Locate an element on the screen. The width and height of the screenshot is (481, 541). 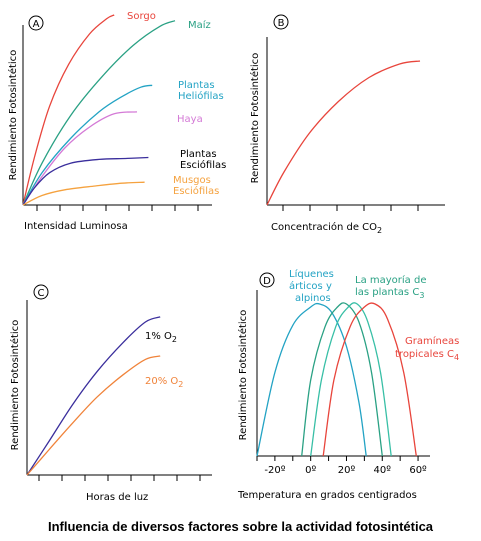
panel-a-lines is located at coordinates (99, 110).